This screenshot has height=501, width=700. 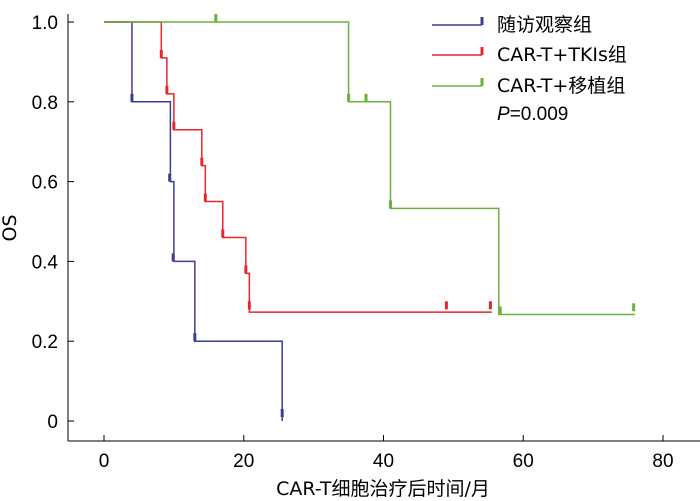 What do you see at coordinates (503, 114) in the screenshot?
I see `p-value-symbol: P` at bounding box center [503, 114].